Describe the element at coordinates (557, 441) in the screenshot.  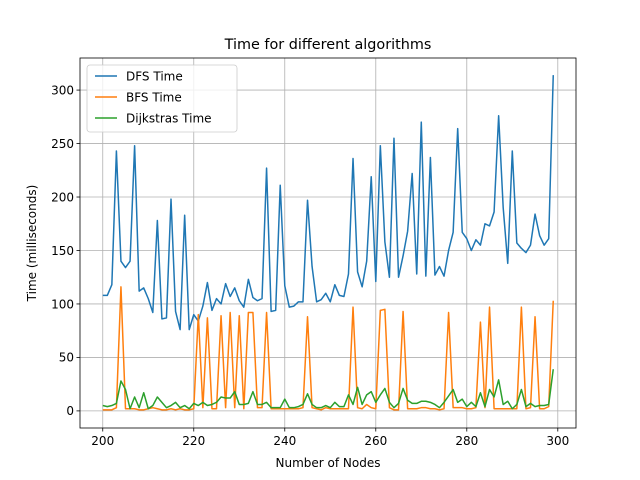
I see `x-tick-label: 300` at that location.